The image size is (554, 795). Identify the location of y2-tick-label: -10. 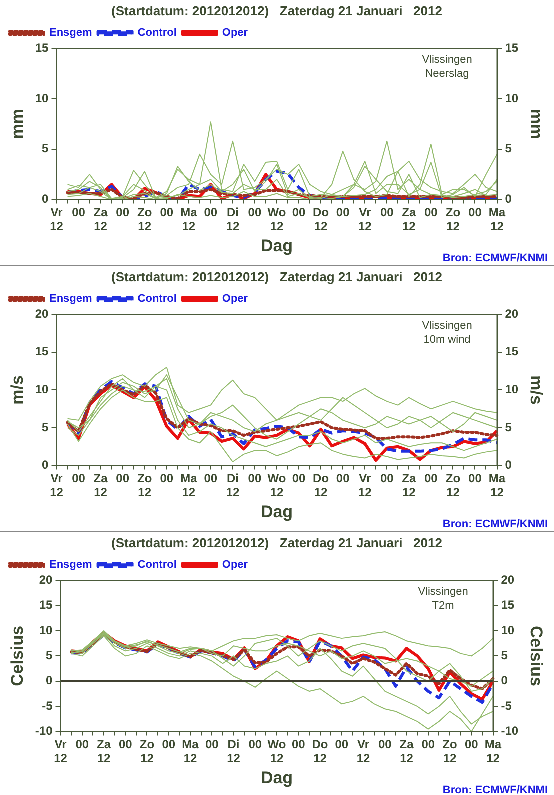
(510, 731).